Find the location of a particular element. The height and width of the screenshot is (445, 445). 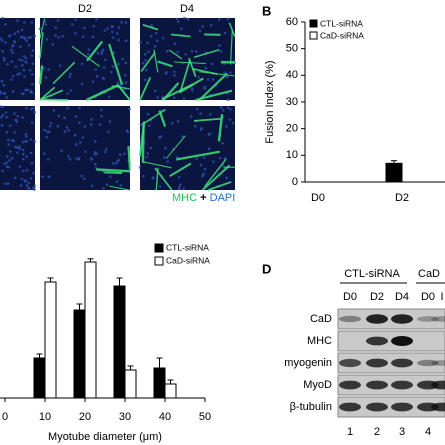

column-label: D4 is located at coordinates (187, 9).